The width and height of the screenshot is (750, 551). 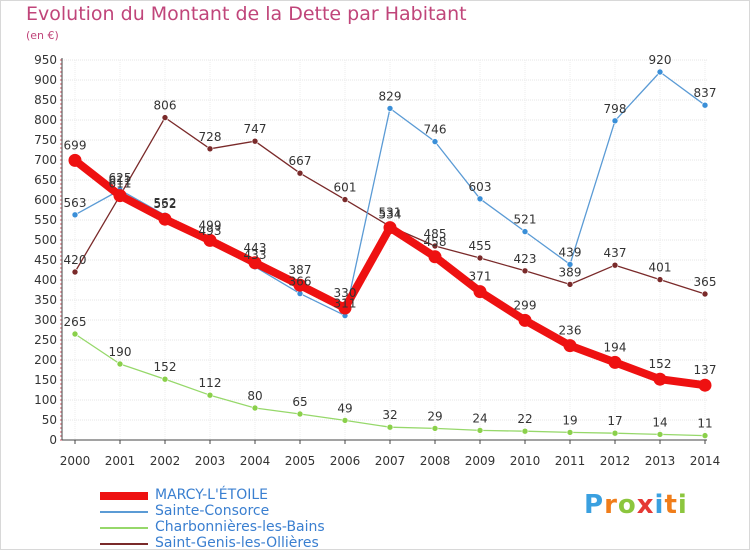 I want to click on x-tick-label: 2014, so click(x=705, y=461).